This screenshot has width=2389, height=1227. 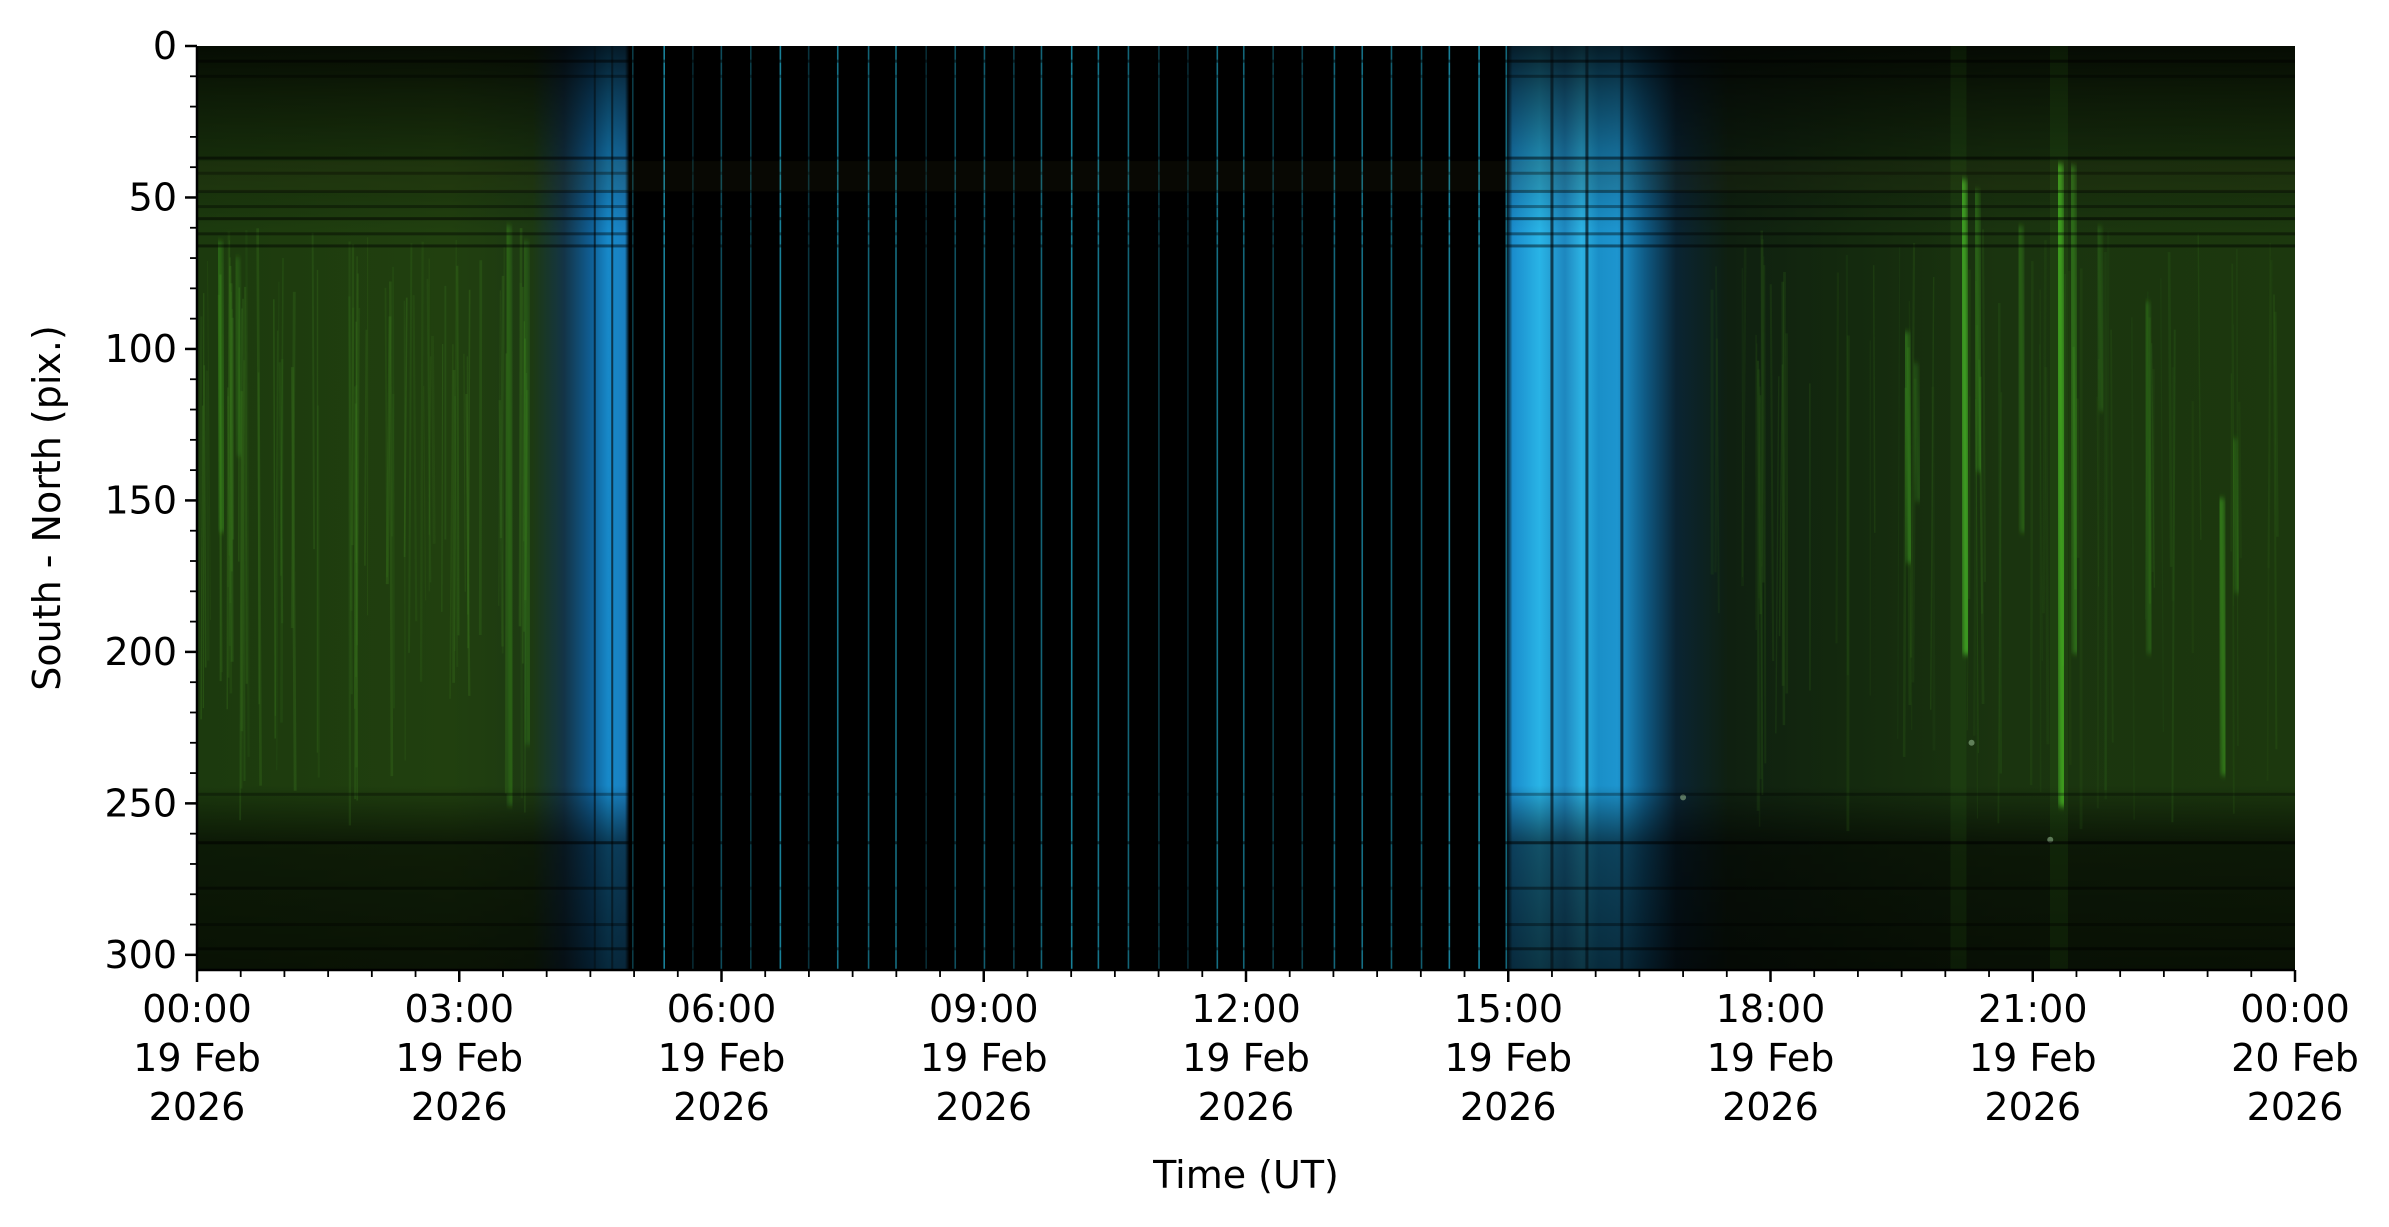 What do you see at coordinates (1771, 1009) in the screenshot?
I see `x-tick-label: 18:00` at bounding box center [1771, 1009].